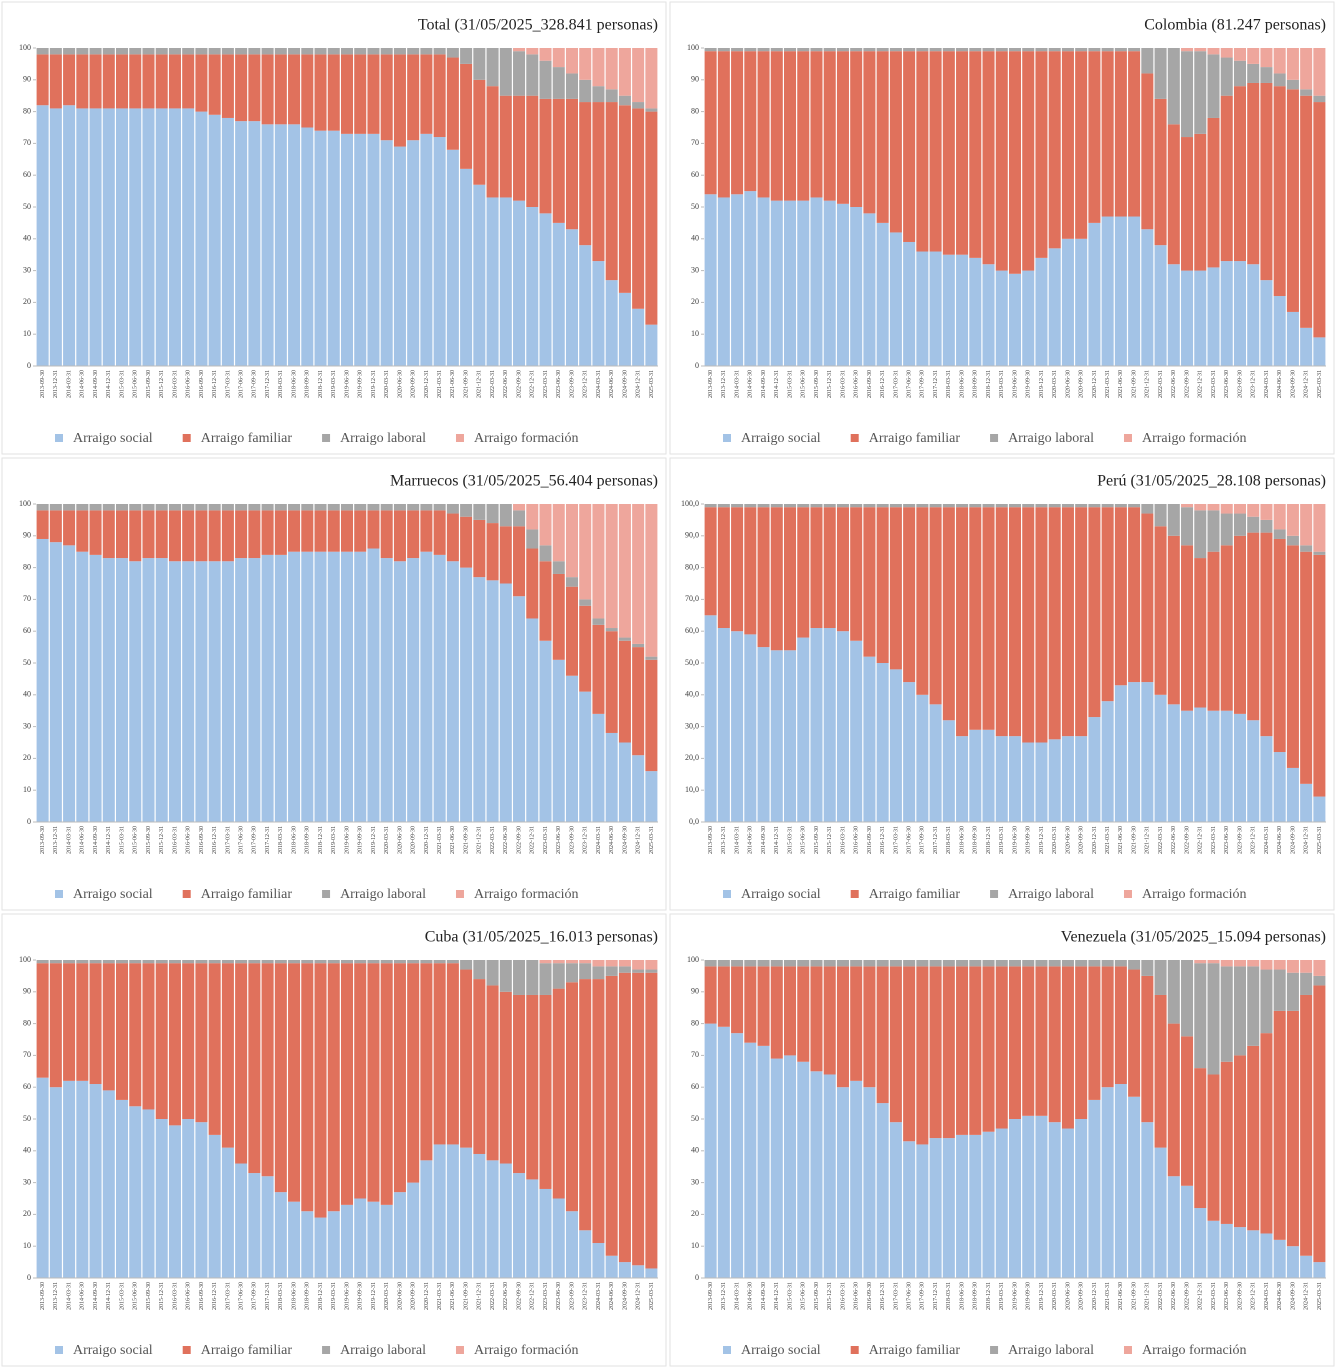 The image size is (1336, 1368). I want to click on x-tick-label: 2020-09-30, so click(1082, 1296).